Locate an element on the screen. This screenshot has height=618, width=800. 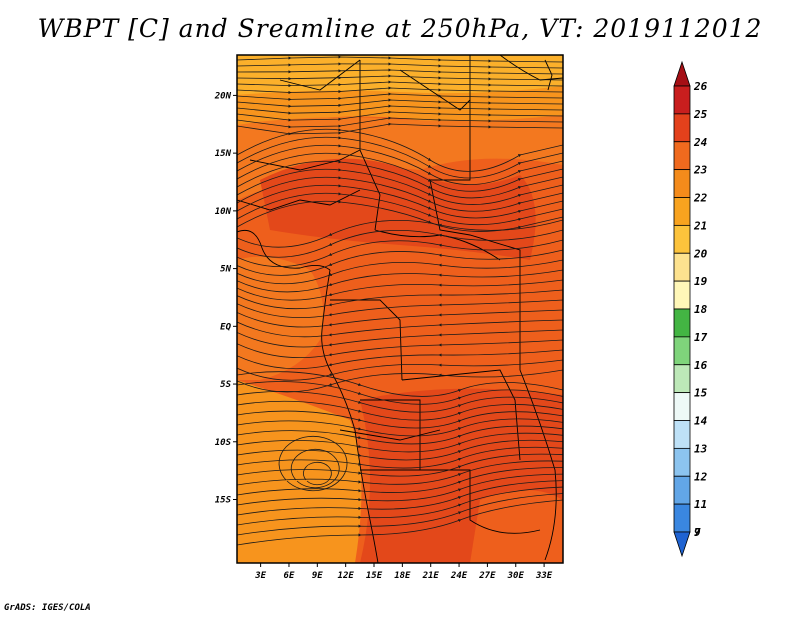
lon-label: 12E is located at coordinates (346, 576).